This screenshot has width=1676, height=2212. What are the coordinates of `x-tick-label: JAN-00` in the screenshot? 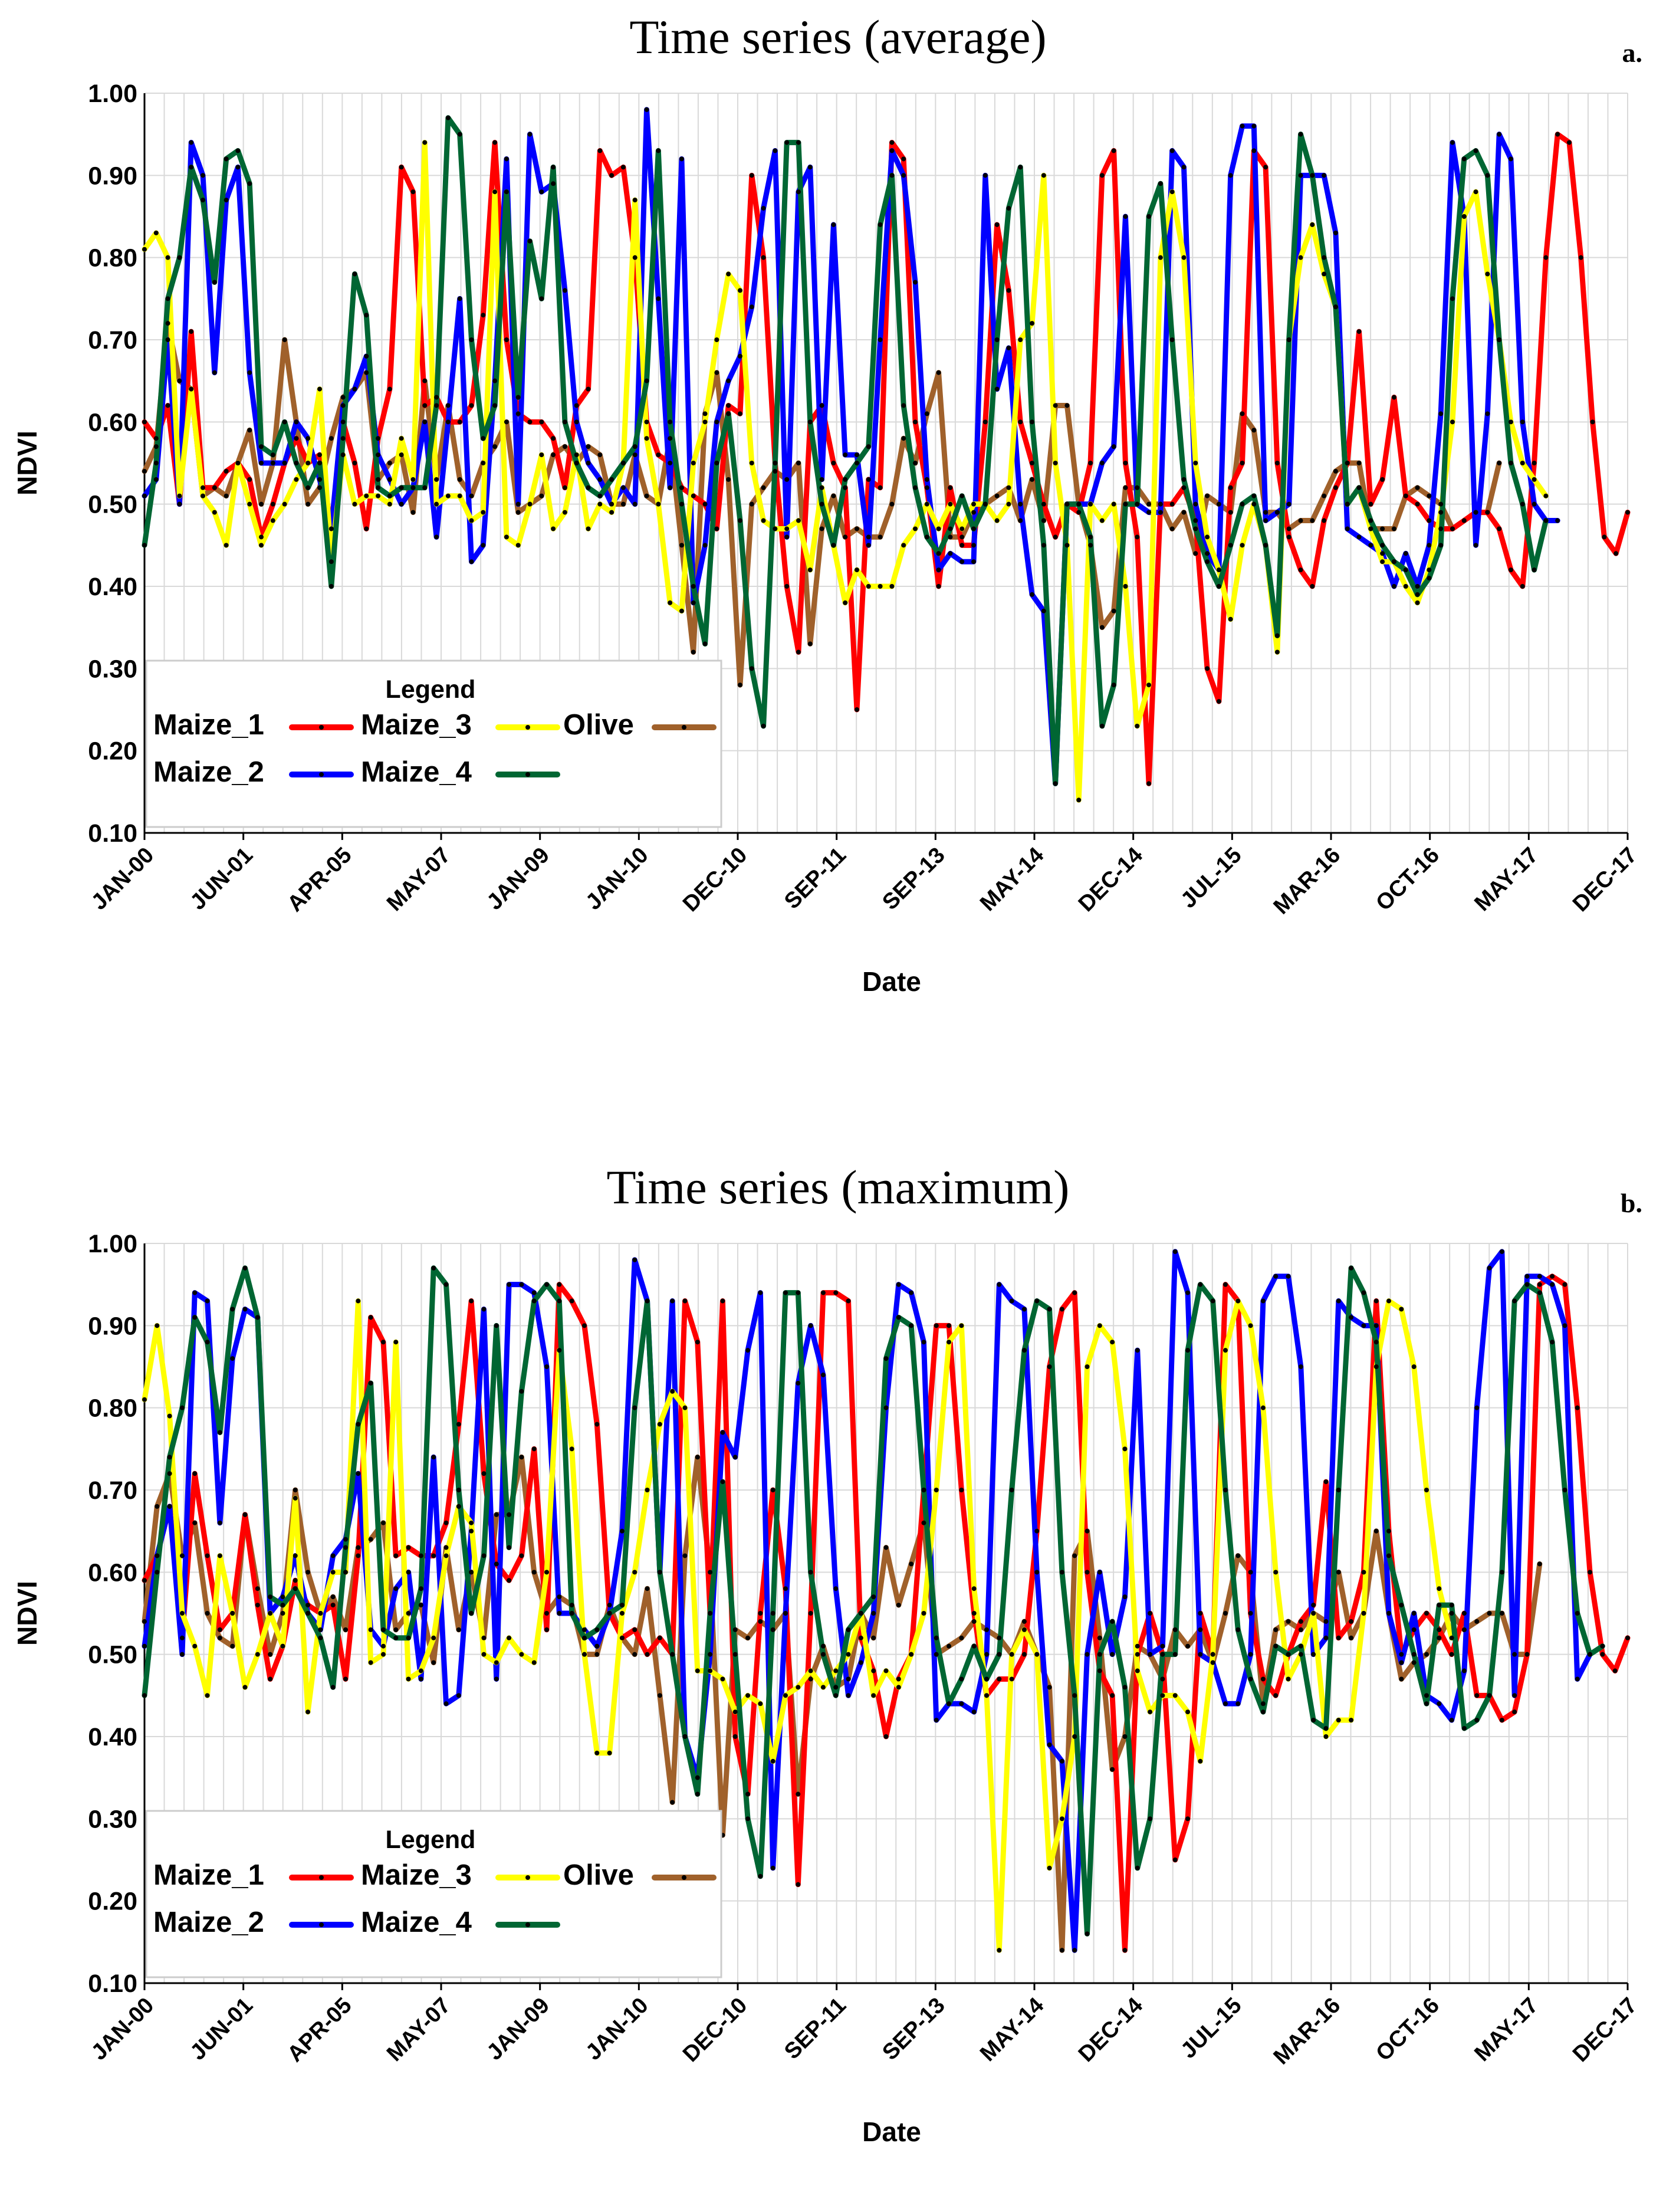 It's located at (123, 879).